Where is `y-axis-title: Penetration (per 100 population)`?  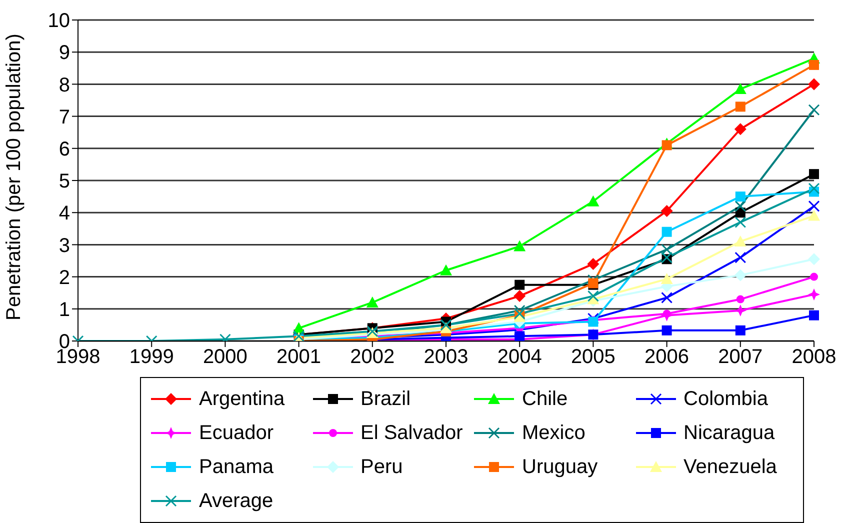
y-axis-title: Penetration (per 100 population) is located at coordinates (14, 177).